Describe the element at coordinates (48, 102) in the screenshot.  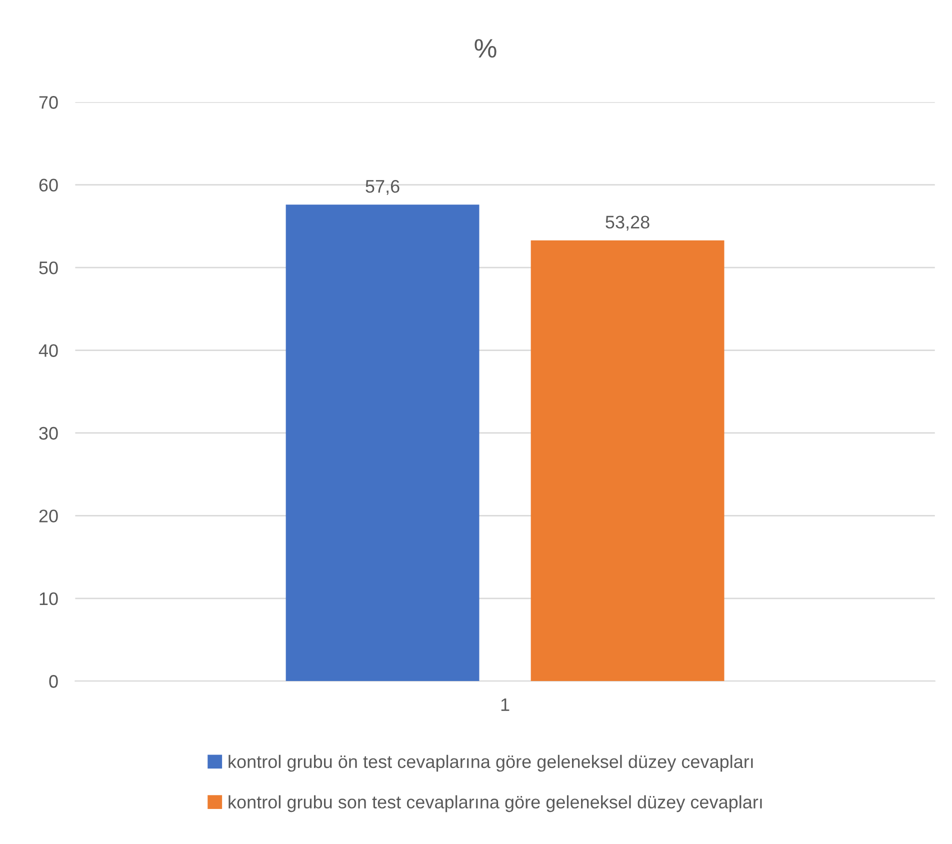
I see `y-tick-label: 70` at that location.